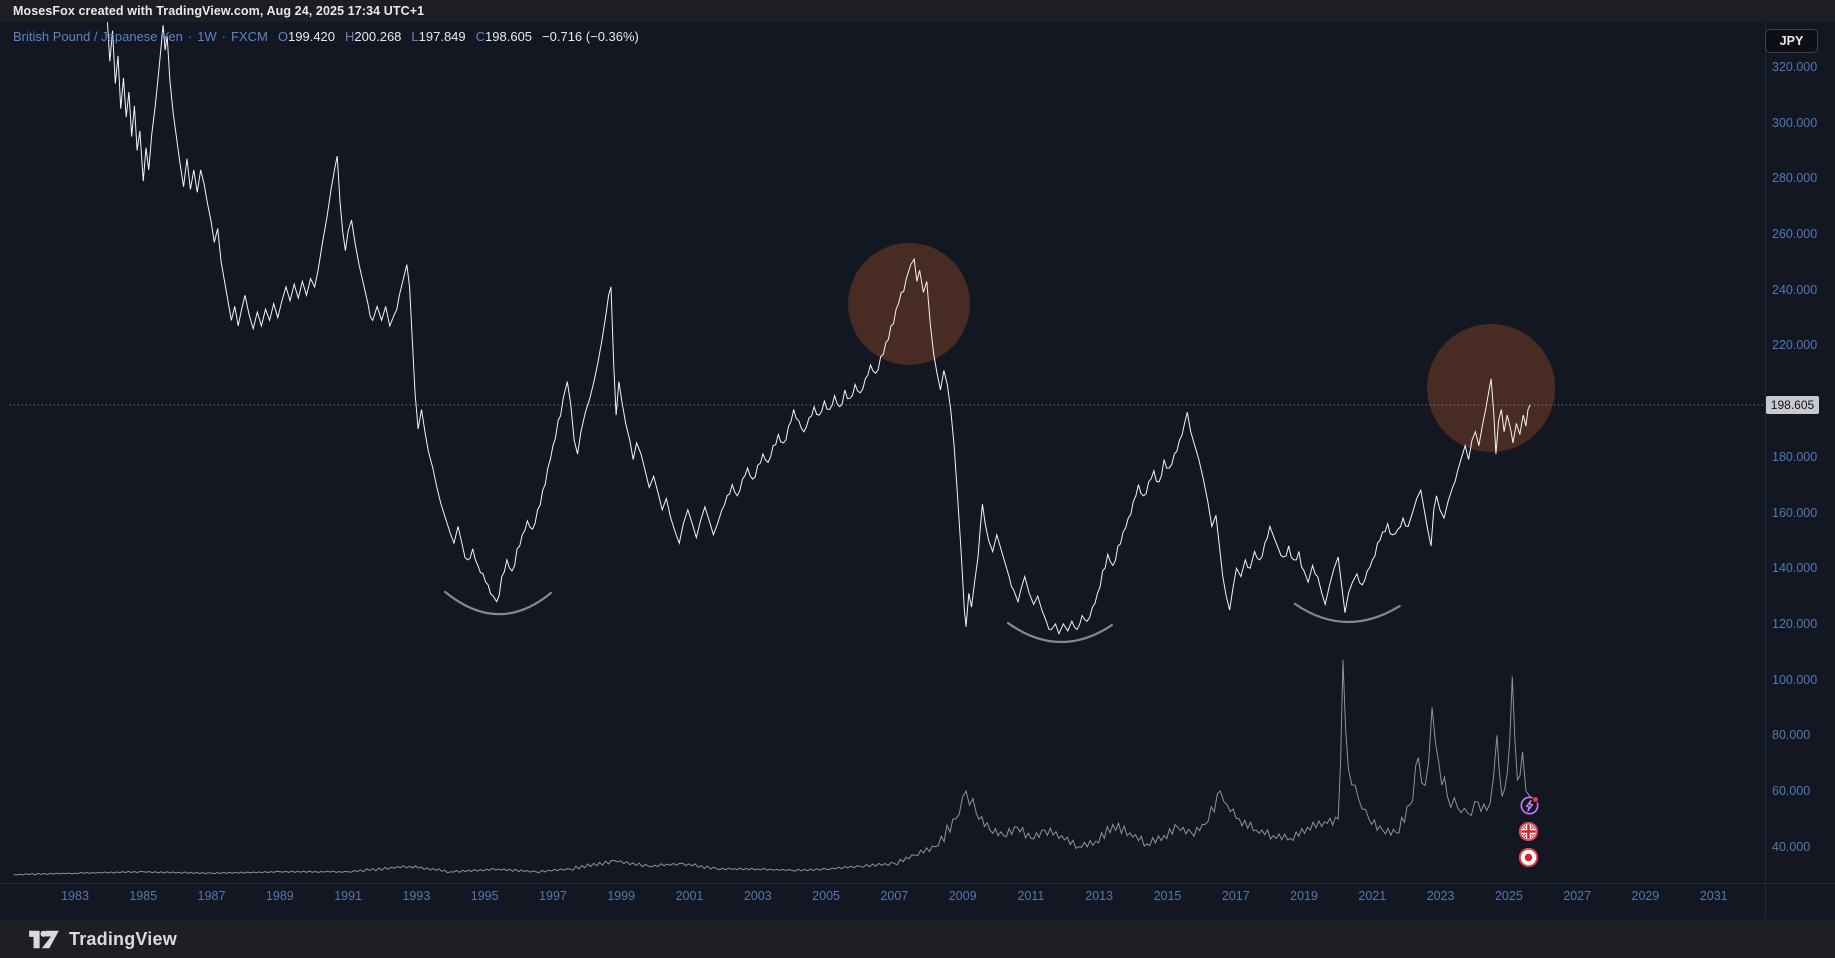 The image size is (1835, 958). What do you see at coordinates (75, 896) in the screenshot?
I see `x-axis-tick-label: 1983` at bounding box center [75, 896].